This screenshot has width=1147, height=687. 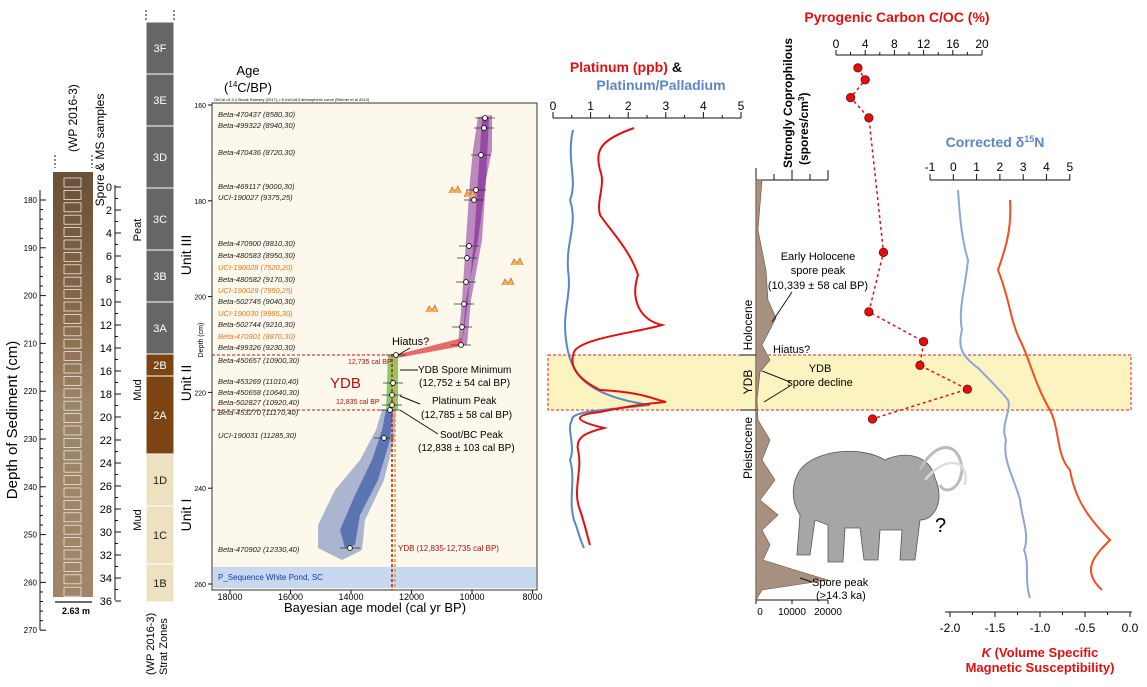 I want to click on magsus-line, so click(x=1054, y=395).